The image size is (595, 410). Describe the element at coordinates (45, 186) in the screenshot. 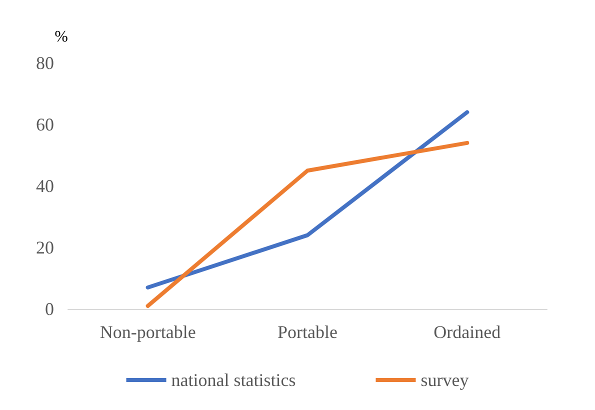

I see `y-tick-label: 40` at that location.